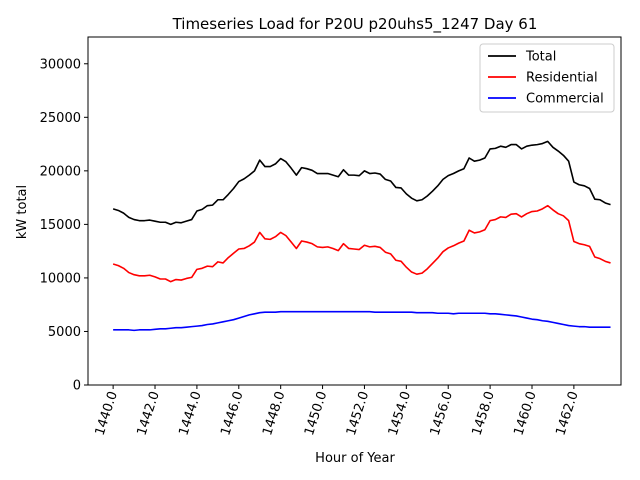 The height and width of the screenshot is (480, 640). I want to click on y-tick-label: 30000, so click(60, 64).